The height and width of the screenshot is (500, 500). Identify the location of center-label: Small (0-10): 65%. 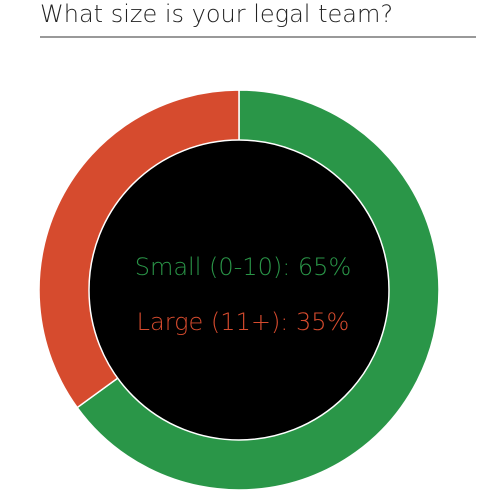
(243, 267).